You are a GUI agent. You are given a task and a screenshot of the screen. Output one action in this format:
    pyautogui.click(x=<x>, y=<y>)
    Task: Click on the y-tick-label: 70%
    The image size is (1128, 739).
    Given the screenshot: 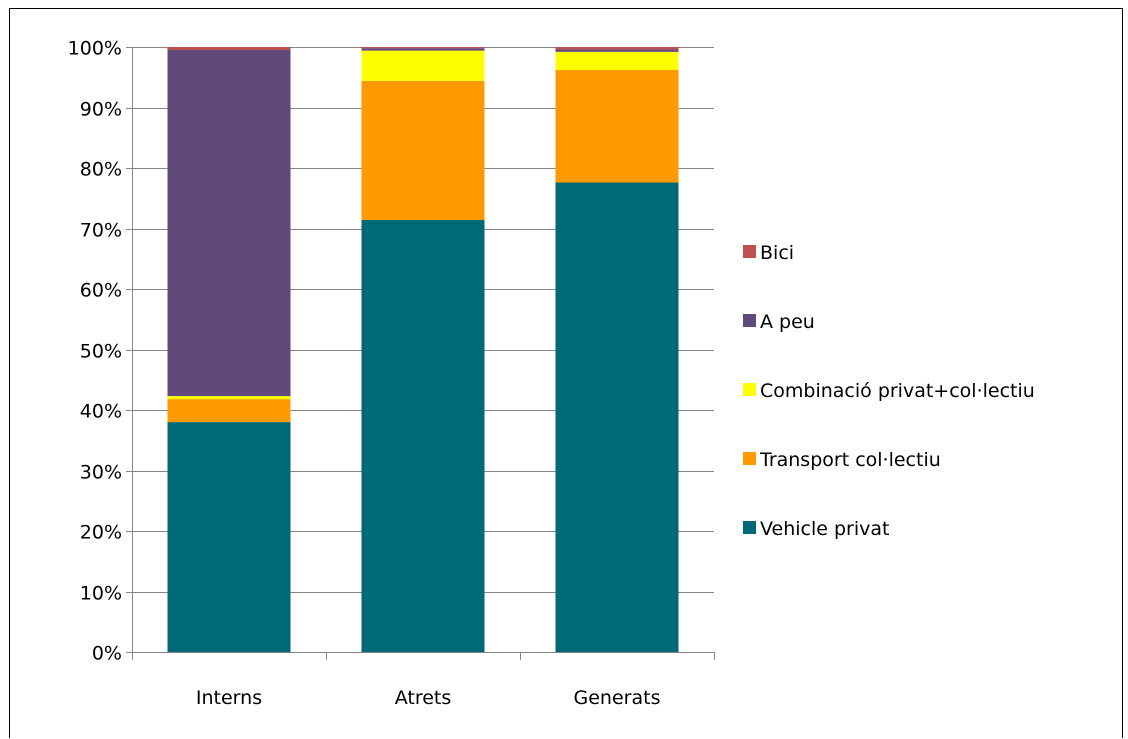 What is the action you would take?
    pyautogui.click(x=101, y=231)
    